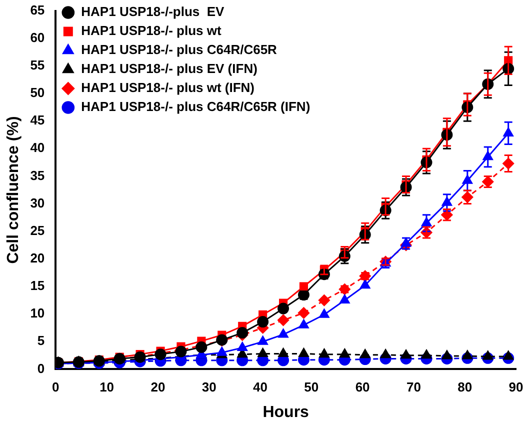  Describe the element at coordinates (41, 368) in the screenshot. I see `y-tick-label: 0` at that location.